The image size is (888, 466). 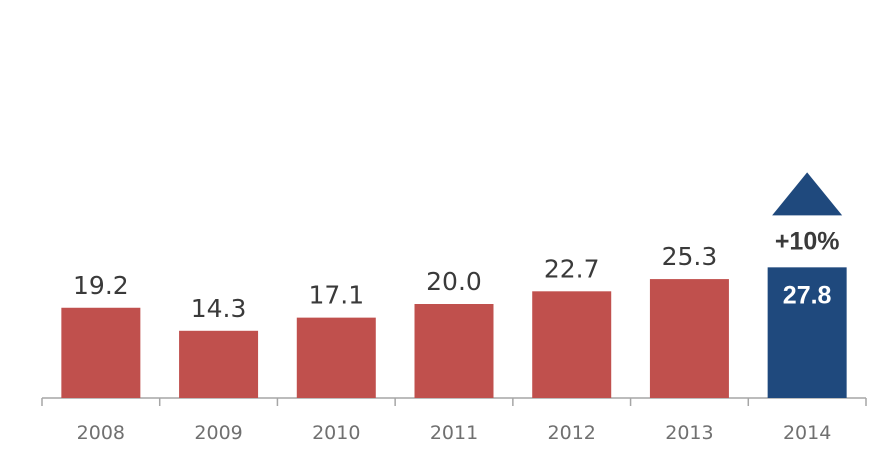 What do you see at coordinates (572, 268) in the screenshot?
I see `bar-value-label-2012: 22.7` at bounding box center [572, 268].